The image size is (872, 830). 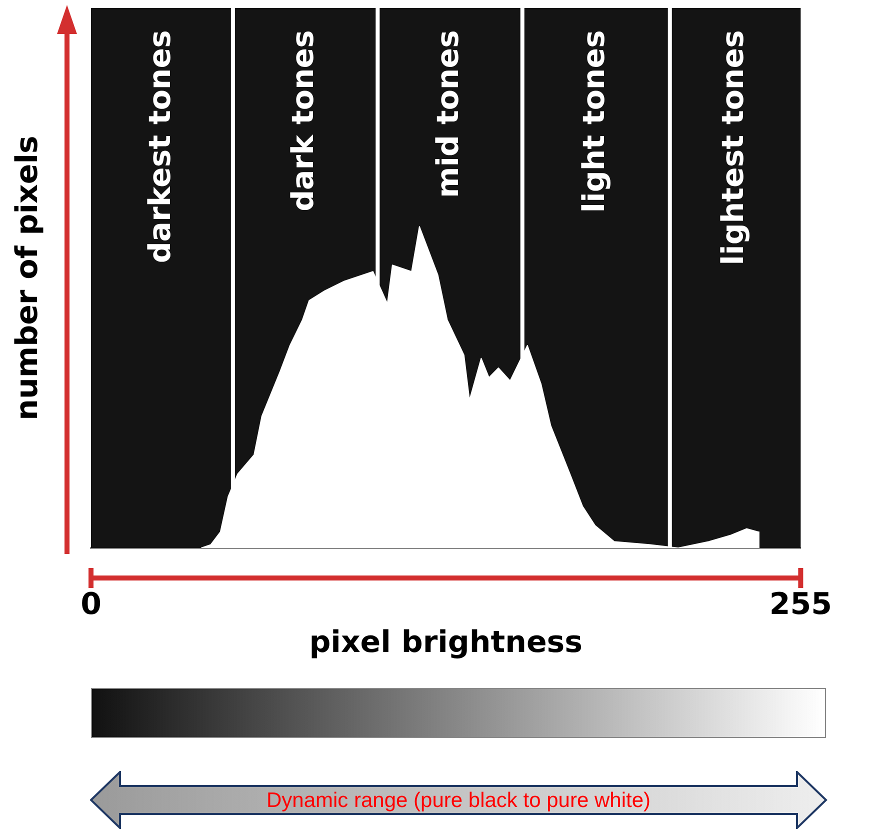 I want to click on band-label: lightest tones, so click(x=734, y=148).